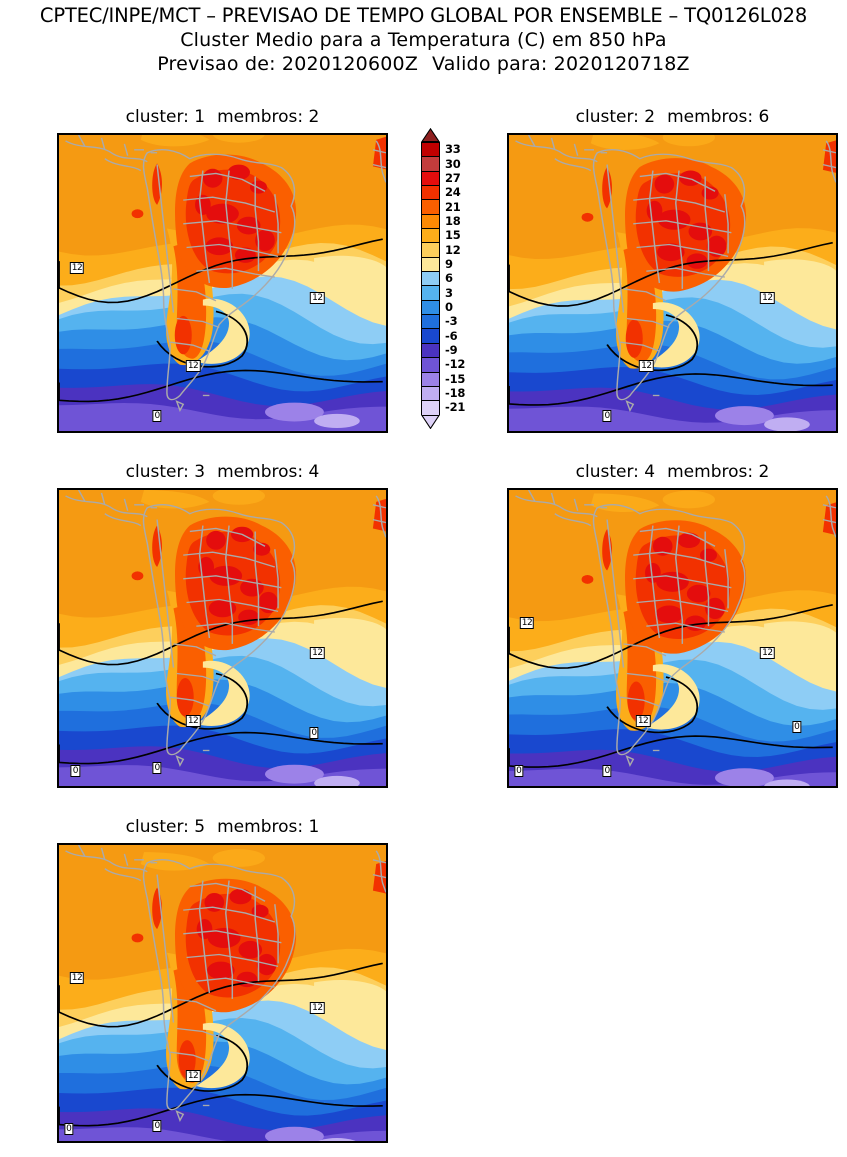 The width and height of the screenshot is (847, 1157). I want to click on colorbar-tick-label: 30, so click(453, 163).